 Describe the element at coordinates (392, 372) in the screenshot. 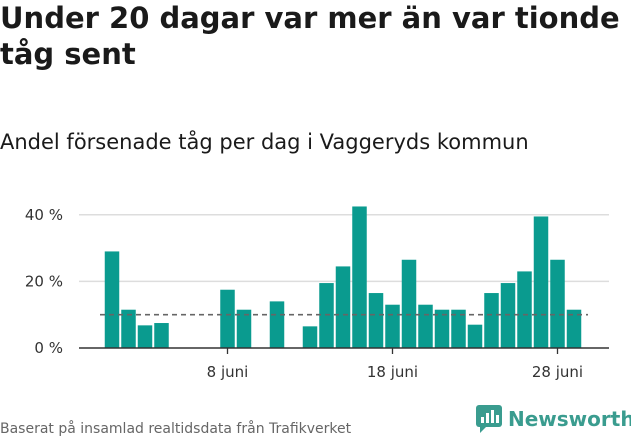

I see `x-tick-label: 18 juni` at that location.